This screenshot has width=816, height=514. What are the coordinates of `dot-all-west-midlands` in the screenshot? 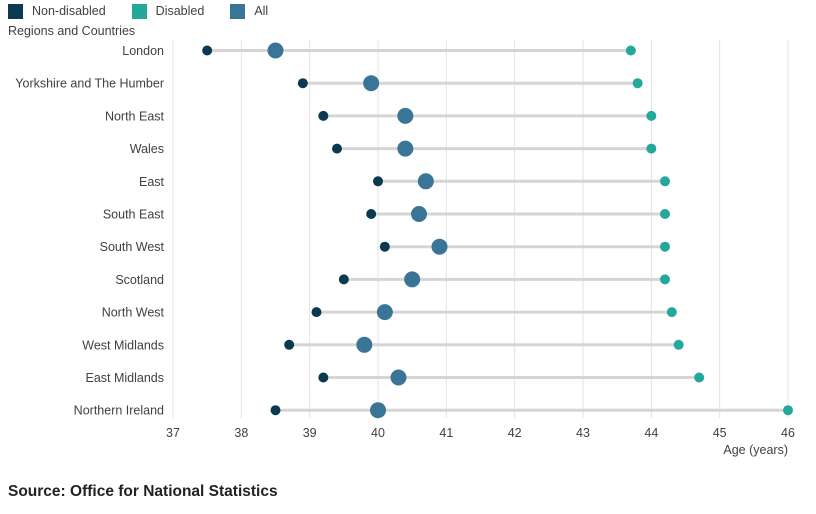 It's located at (364, 344).